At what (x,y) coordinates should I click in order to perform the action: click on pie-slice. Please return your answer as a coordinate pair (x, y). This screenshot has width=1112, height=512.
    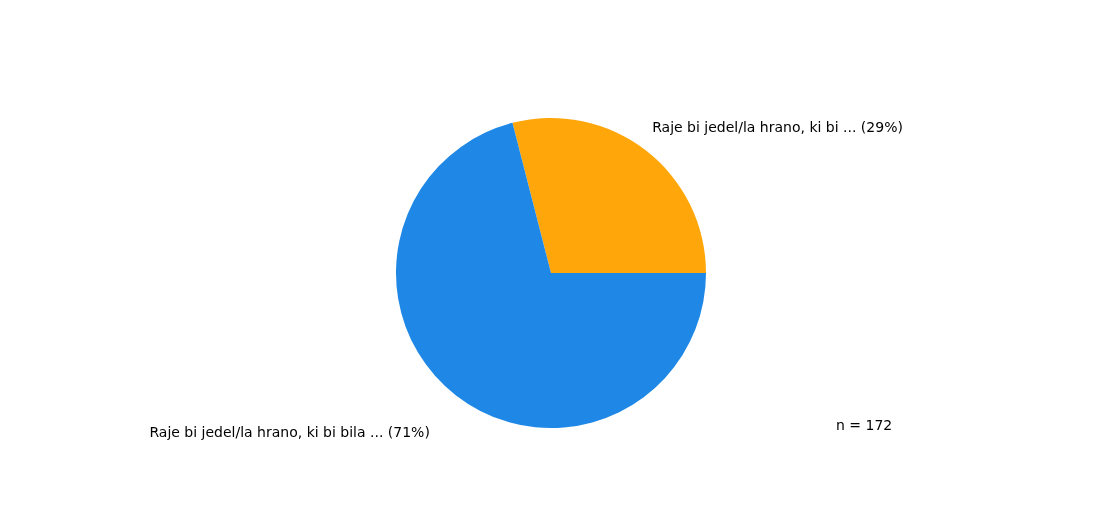
    Looking at the image, I should click on (609, 195).